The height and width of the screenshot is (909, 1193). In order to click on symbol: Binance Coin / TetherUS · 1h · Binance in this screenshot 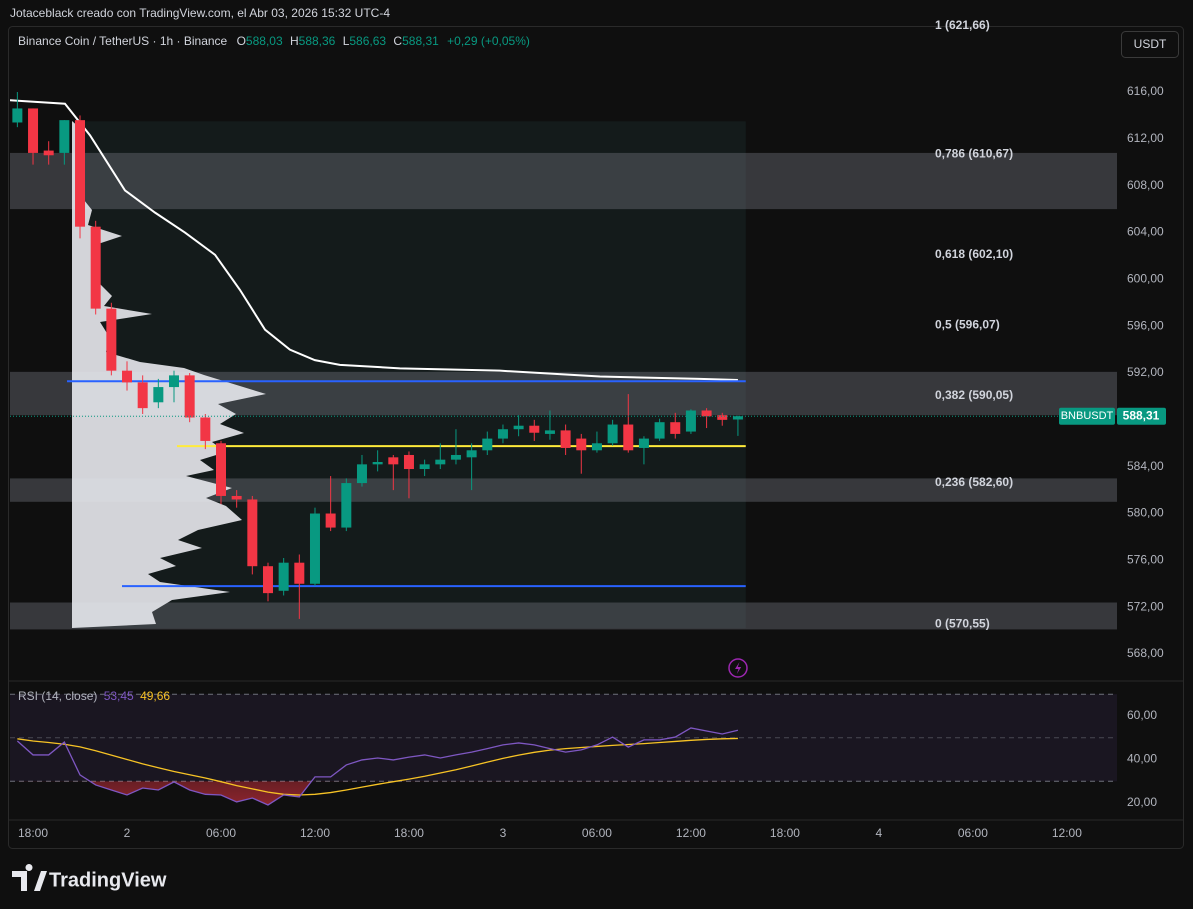, I will do `click(123, 41)`.